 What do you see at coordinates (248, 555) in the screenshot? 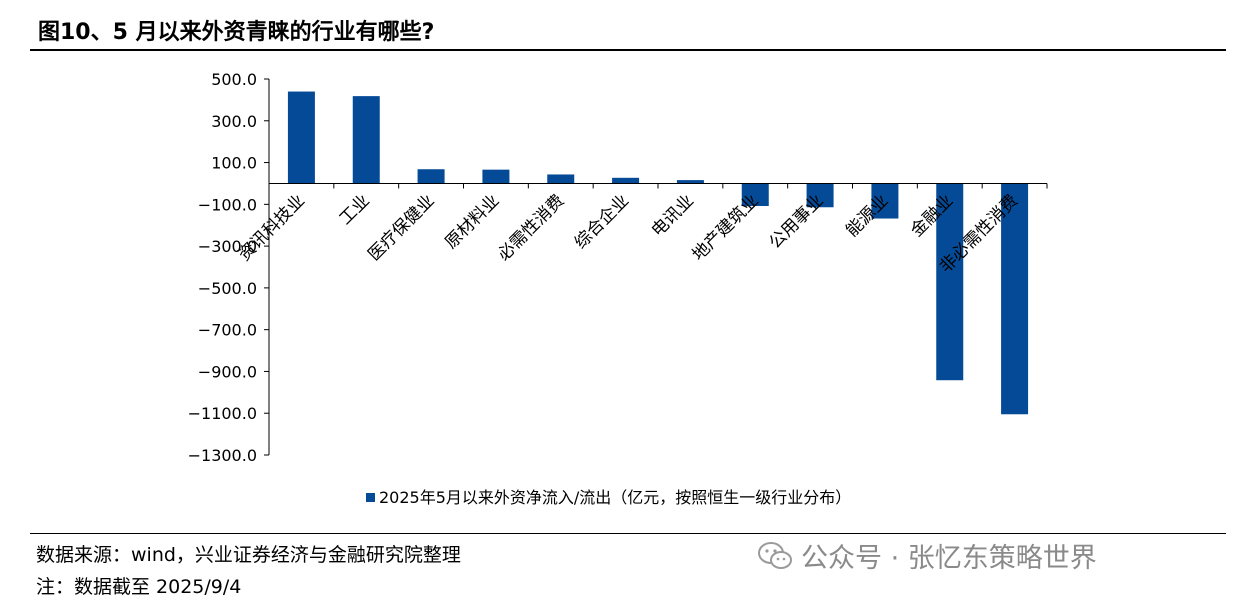
I see `data-source-note: 数据来源：wind，兴业证券经济与金融研究院整理` at bounding box center [248, 555].